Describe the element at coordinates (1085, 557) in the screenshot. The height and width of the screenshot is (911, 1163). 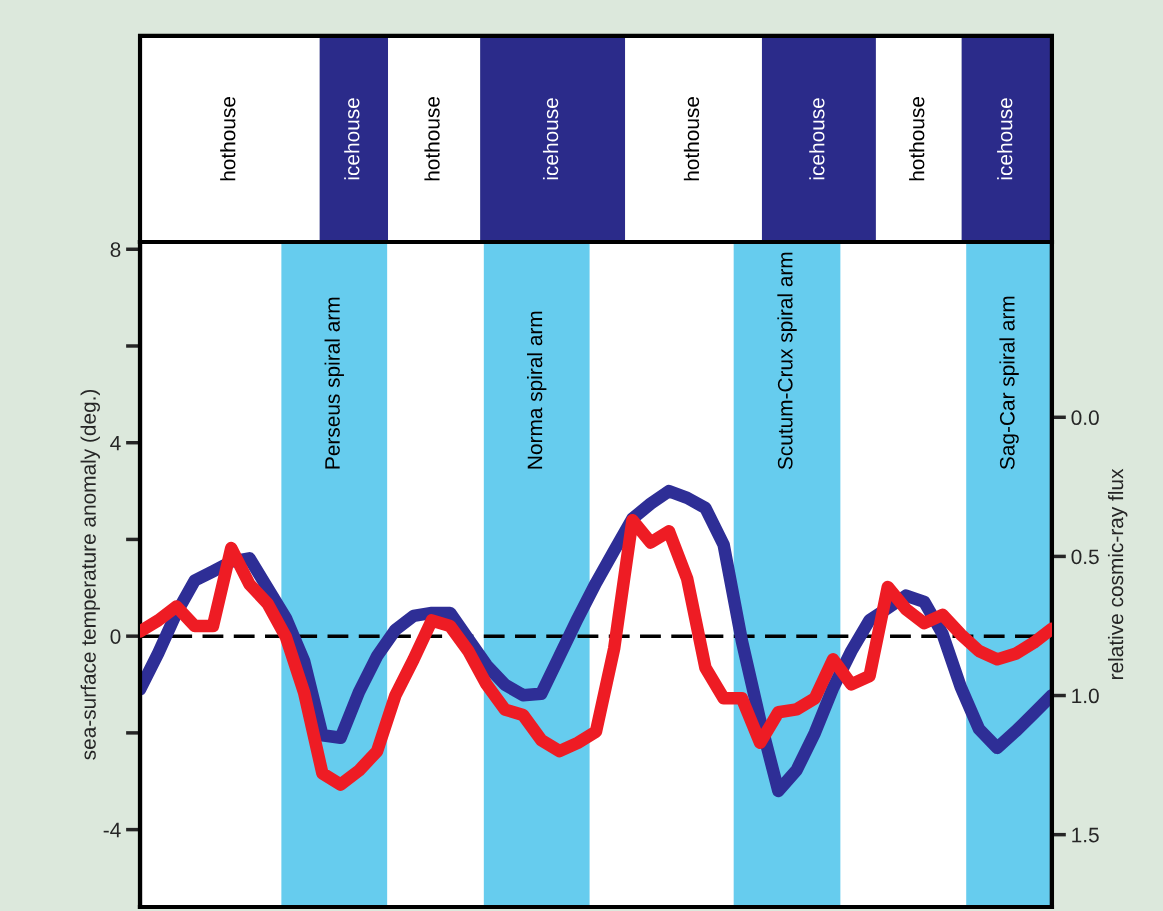
I see `y2-tick-label: 0.5` at that location.